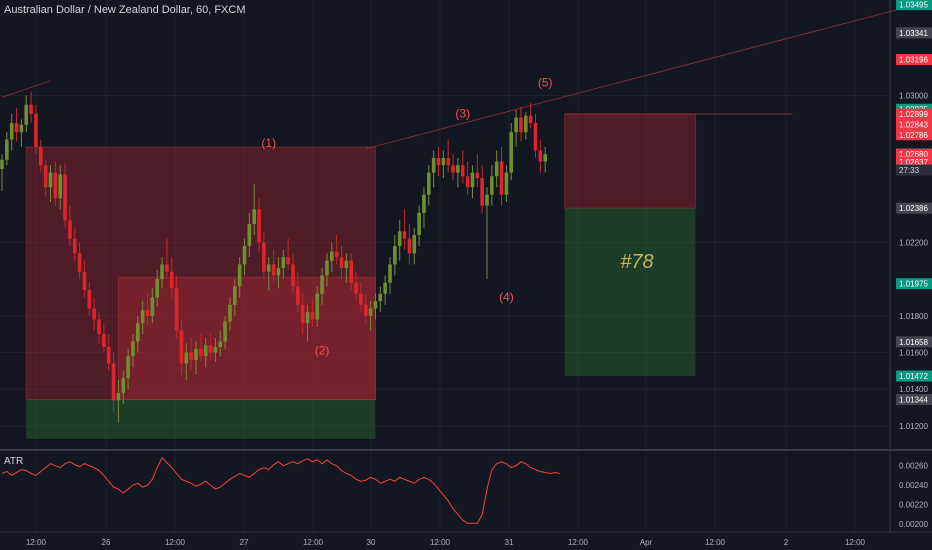  Describe the element at coordinates (913, 284) in the screenshot. I see `price-label-text: 1.01975` at that location.